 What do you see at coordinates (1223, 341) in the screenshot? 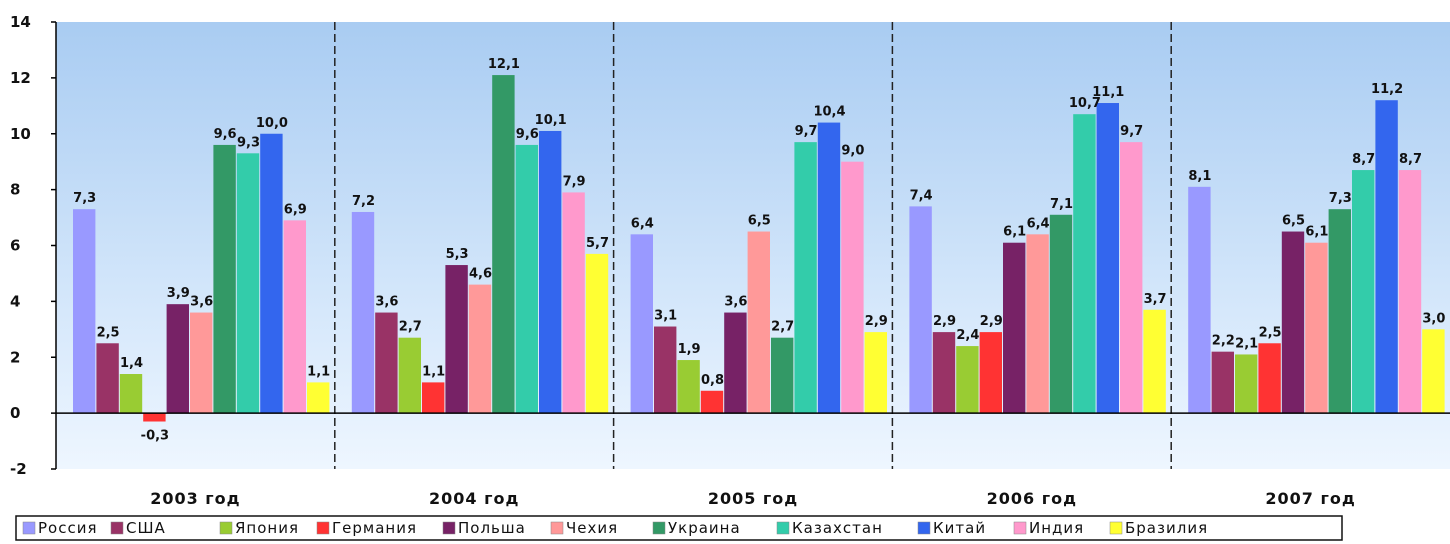
I see `data-label: 2,2` at bounding box center [1223, 341].